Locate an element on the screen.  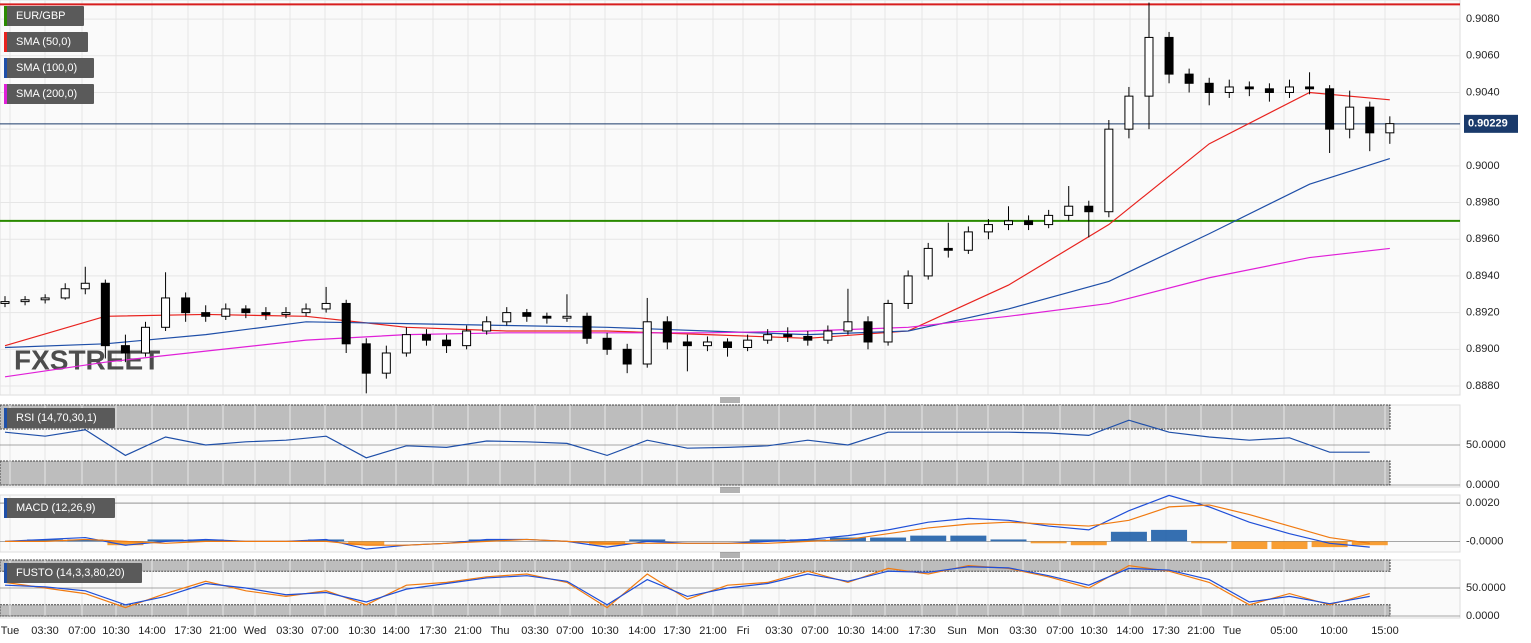
x-tick-label: Thu is located at coordinates (500, 631).